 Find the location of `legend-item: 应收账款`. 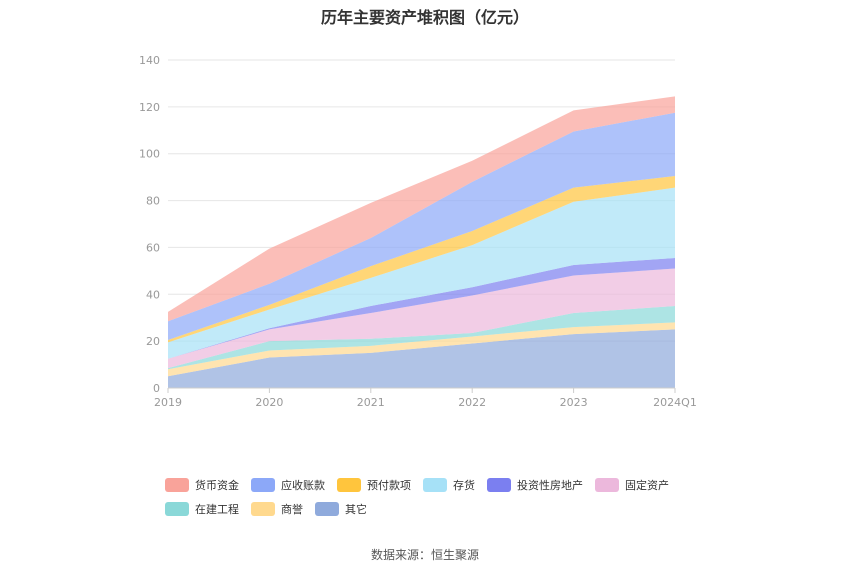

legend-item: 应收账款 is located at coordinates (288, 485).